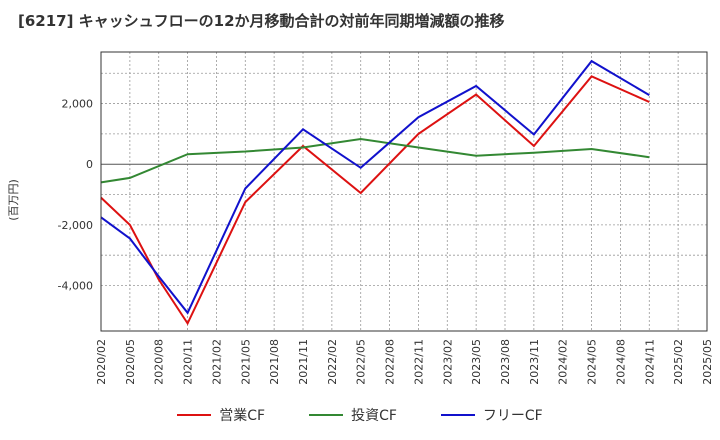  Describe the element at coordinates (13, 200) in the screenshot. I see `y-axis-title: (百万円)` at that location.